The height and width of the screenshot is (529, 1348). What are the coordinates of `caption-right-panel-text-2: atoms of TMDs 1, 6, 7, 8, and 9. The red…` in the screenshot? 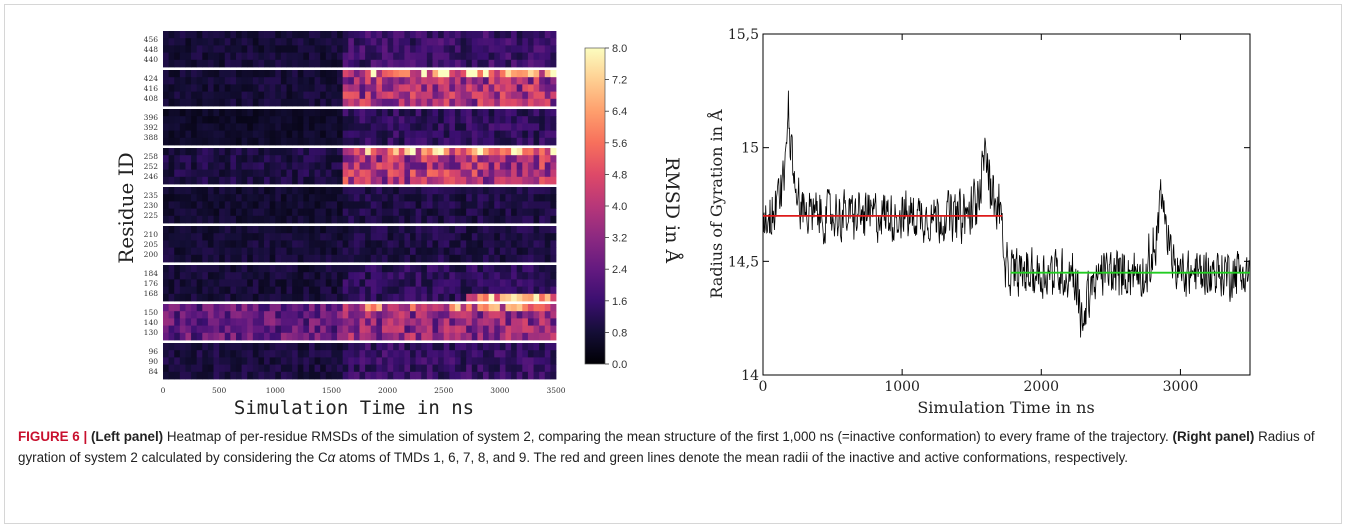 It's located at (732, 457).